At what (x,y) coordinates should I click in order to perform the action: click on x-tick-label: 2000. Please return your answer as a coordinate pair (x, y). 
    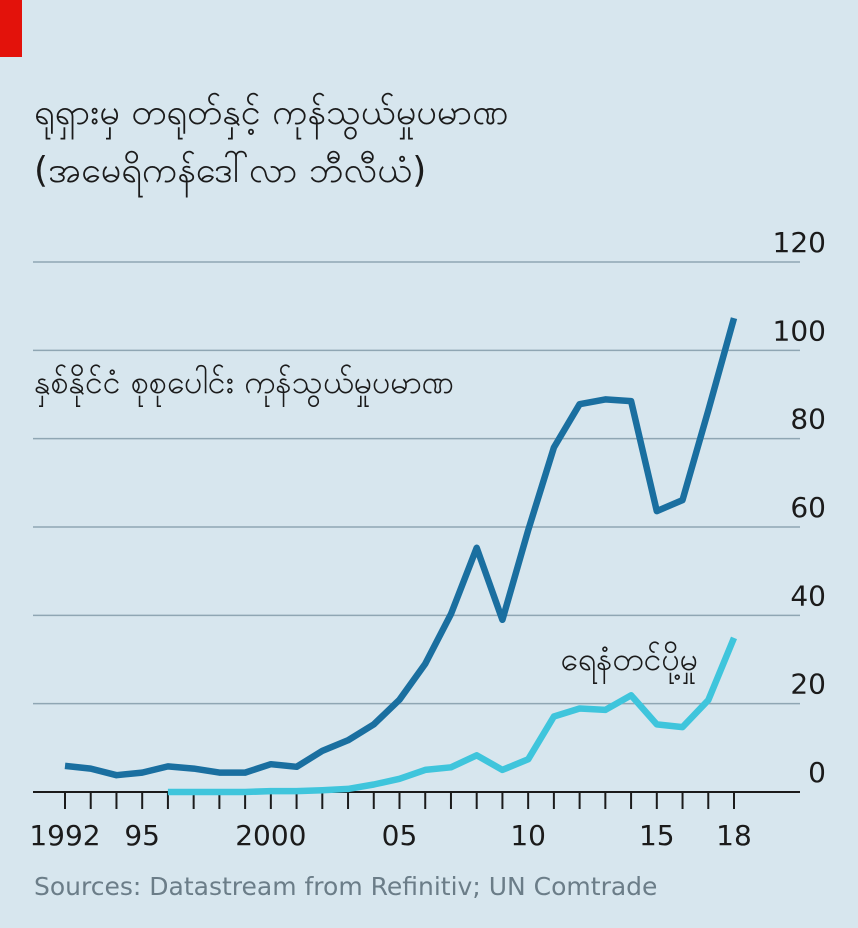
    Looking at the image, I should click on (270, 835).